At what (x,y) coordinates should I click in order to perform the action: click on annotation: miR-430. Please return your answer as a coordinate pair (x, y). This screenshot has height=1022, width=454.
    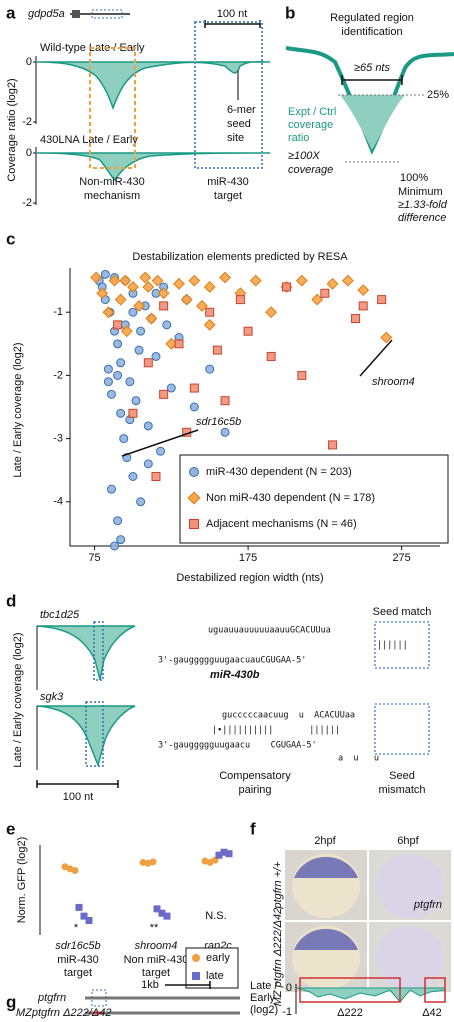
    Looking at the image, I should click on (228, 182).